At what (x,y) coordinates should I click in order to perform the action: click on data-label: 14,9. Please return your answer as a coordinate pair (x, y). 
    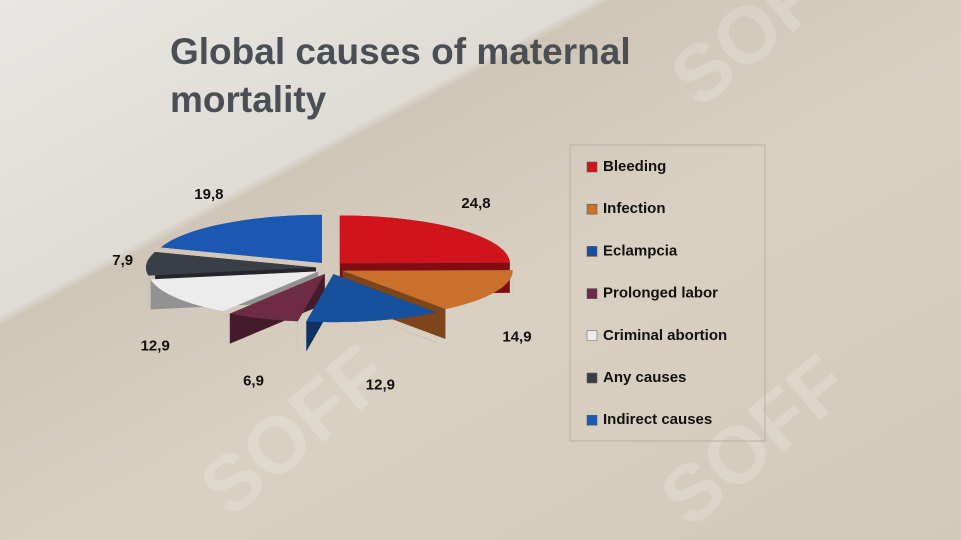
    Looking at the image, I should click on (516, 336).